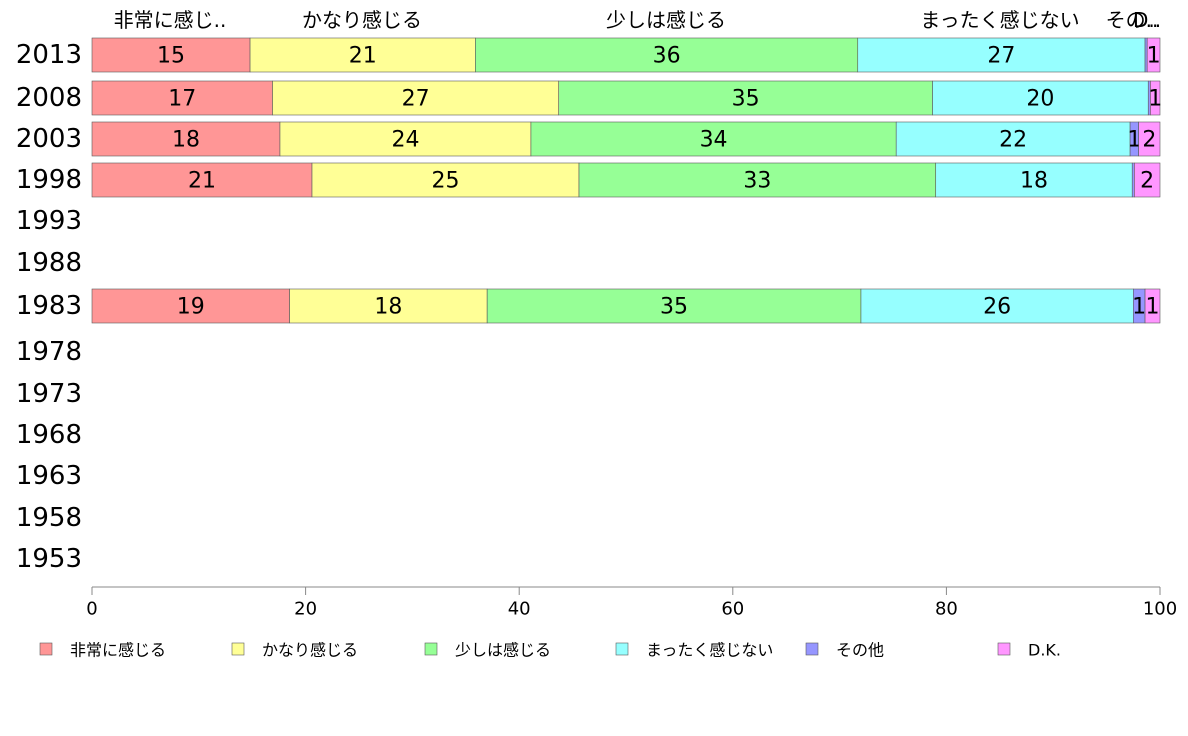 Image resolution: width=1188 pixels, height=736 pixels. What do you see at coordinates (305, 609) in the screenshot?
I see `x-tick-label: 20` at bounding box center [305, 609].